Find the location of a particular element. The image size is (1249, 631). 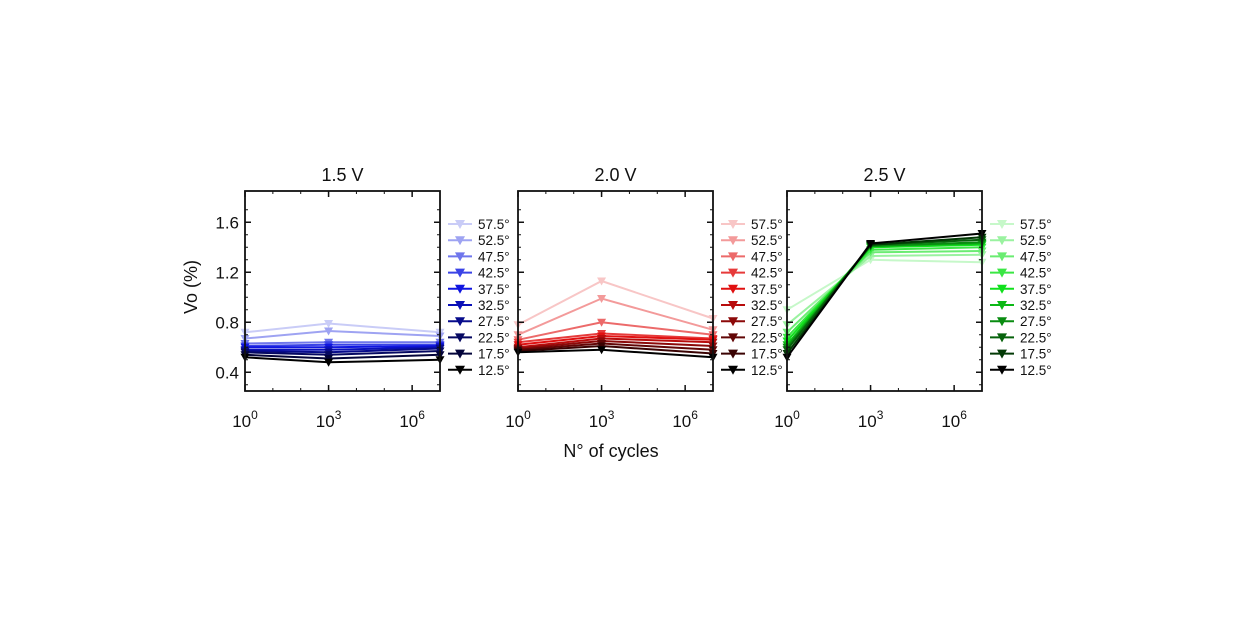

panel-title: 2.5 V is located at coordinates (884, 175).